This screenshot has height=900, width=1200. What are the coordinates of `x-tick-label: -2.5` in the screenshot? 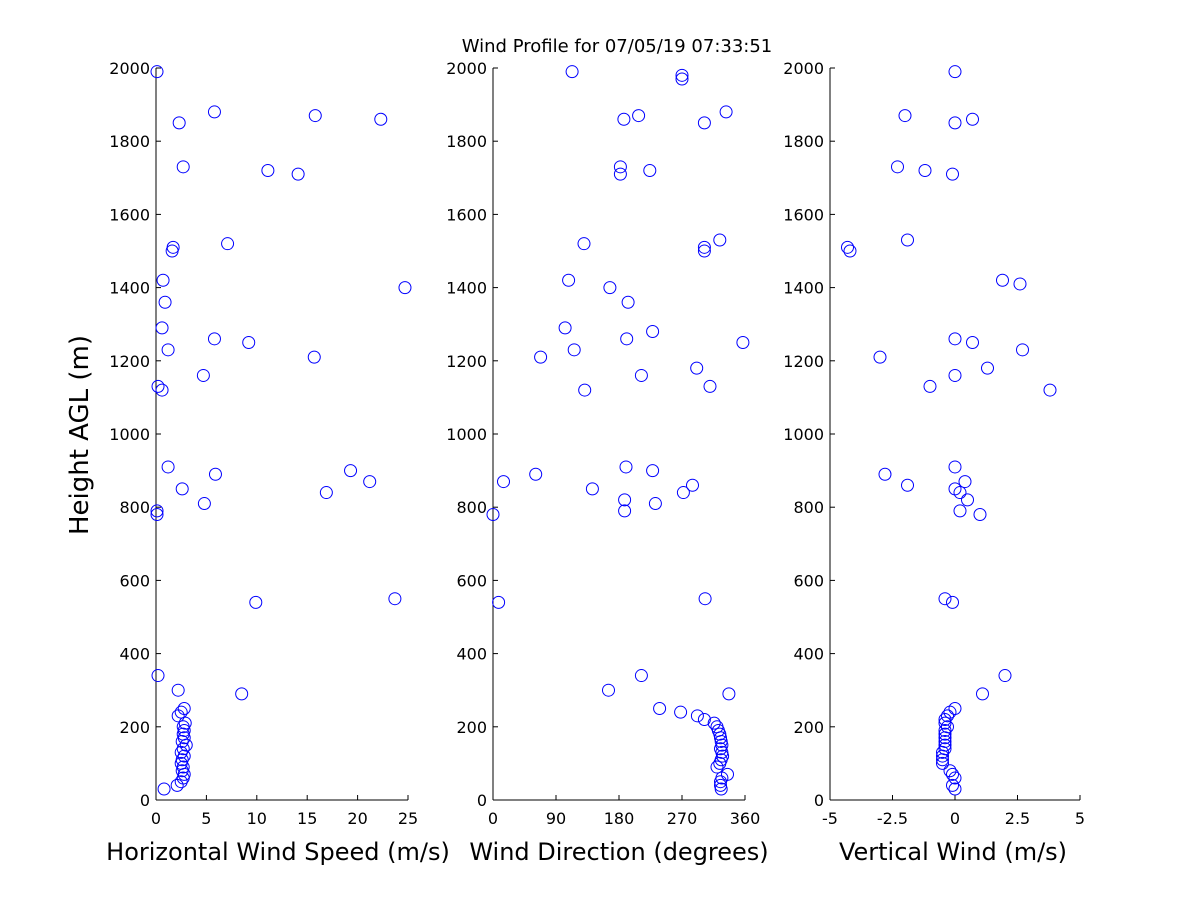 It's located at (892, 818).